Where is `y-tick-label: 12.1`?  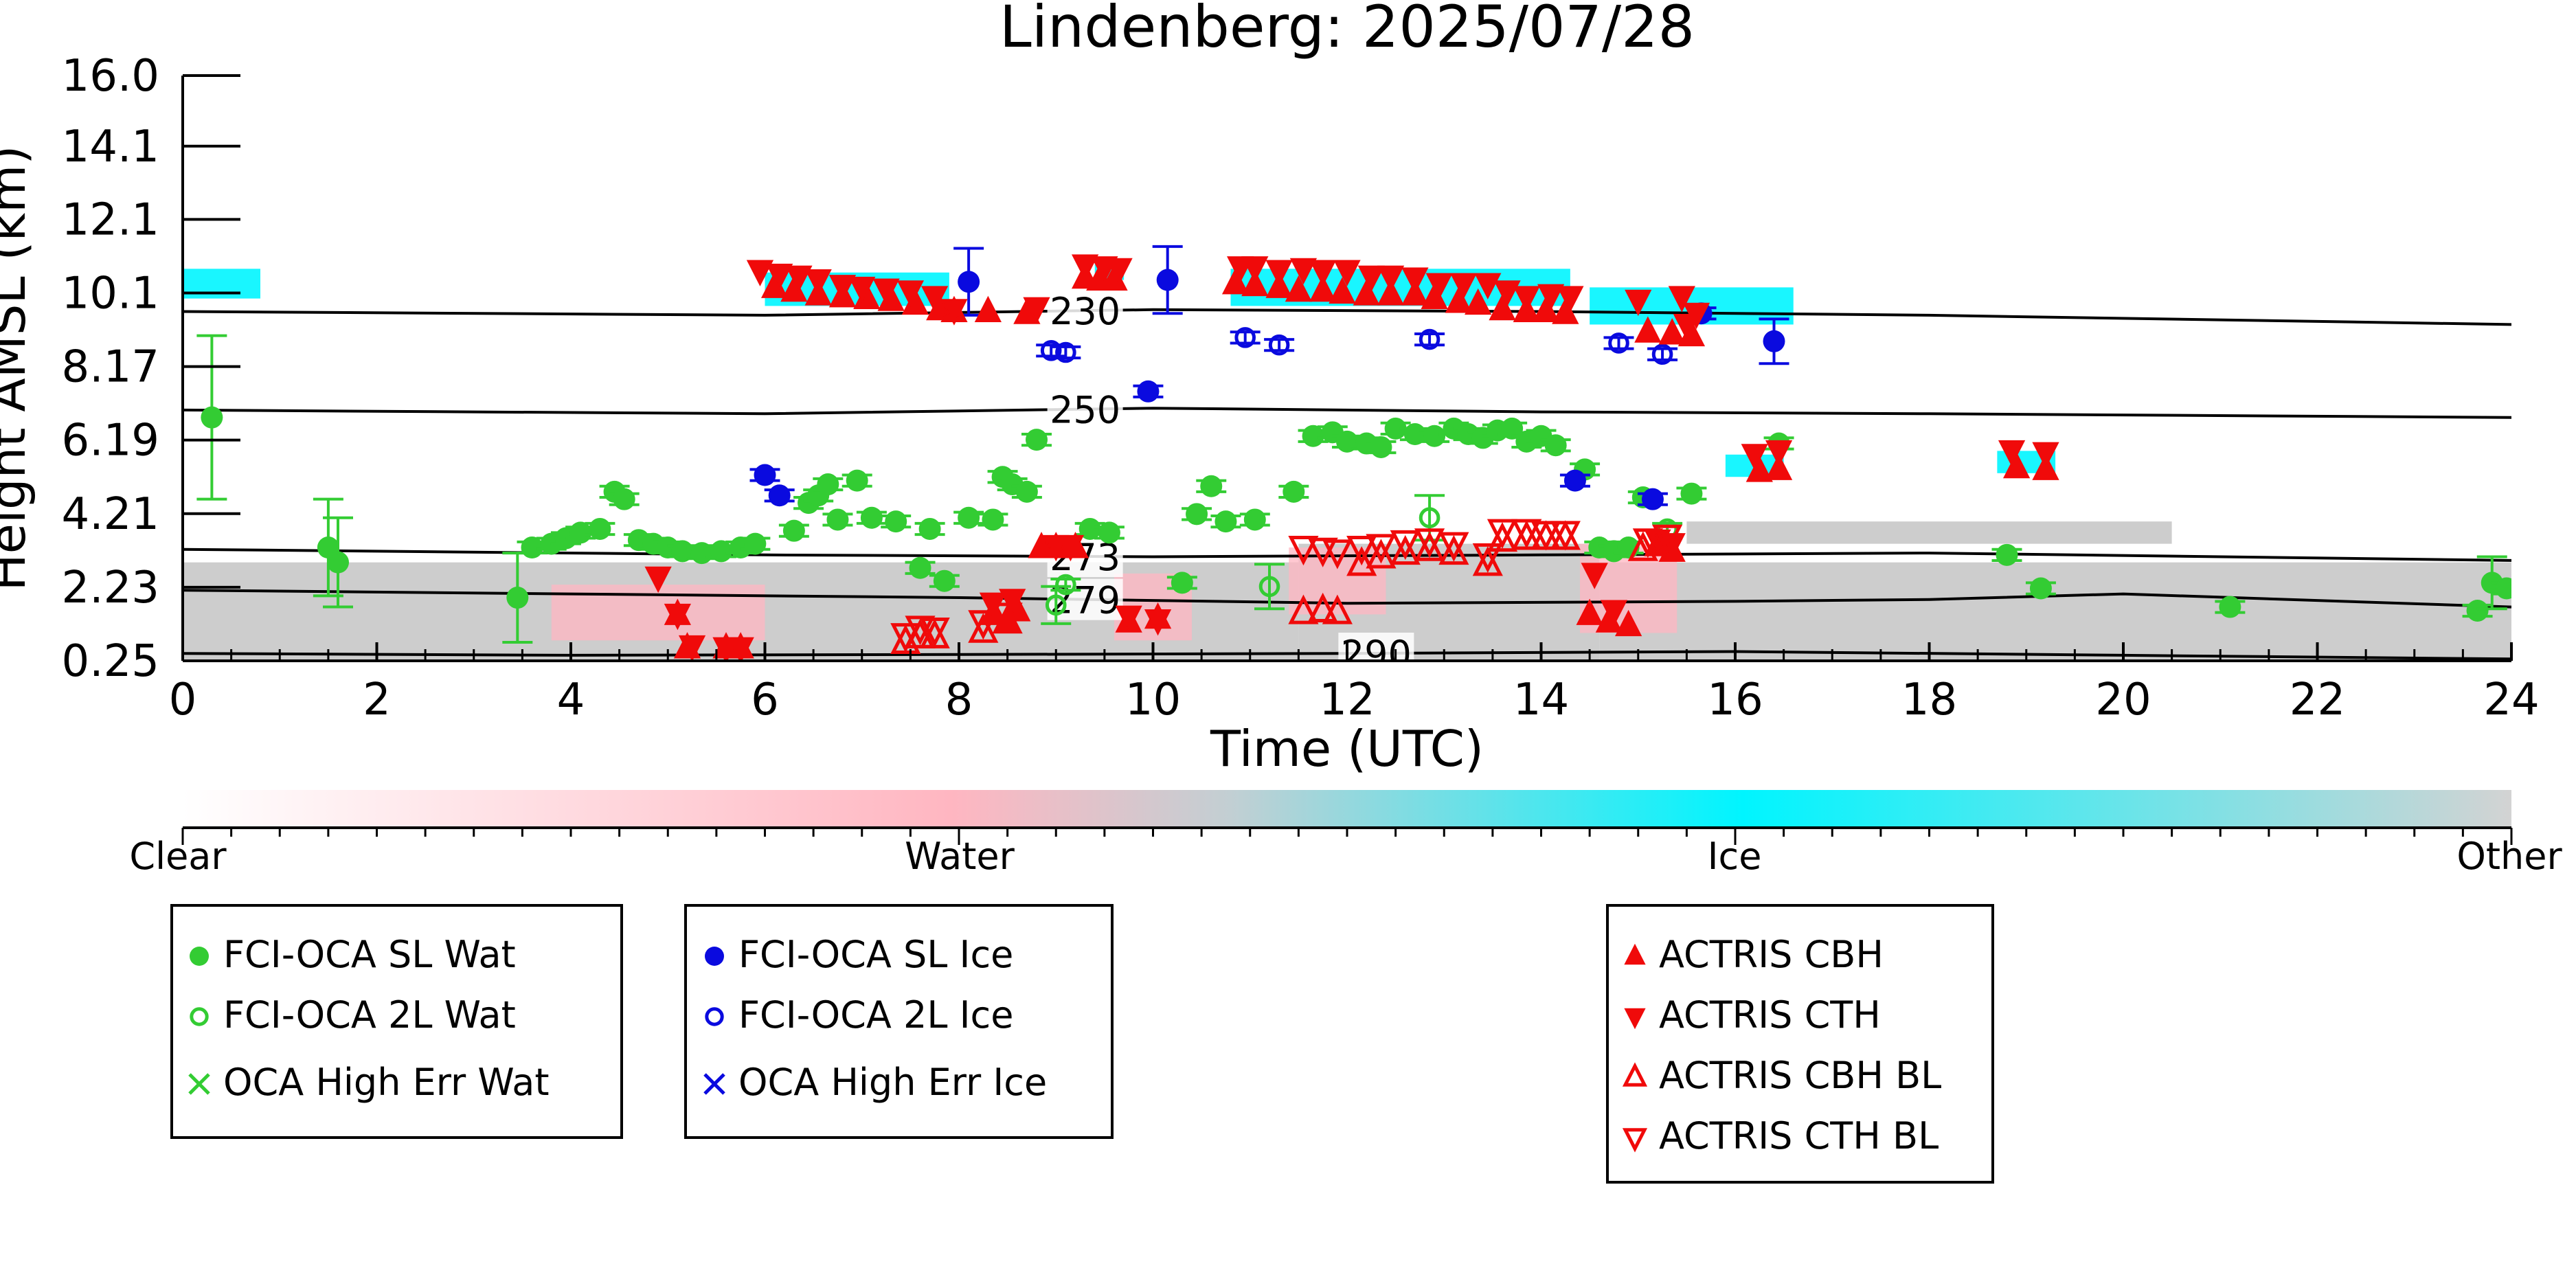
y-tick-label: 12.1 is located at coordinates (111, 219).